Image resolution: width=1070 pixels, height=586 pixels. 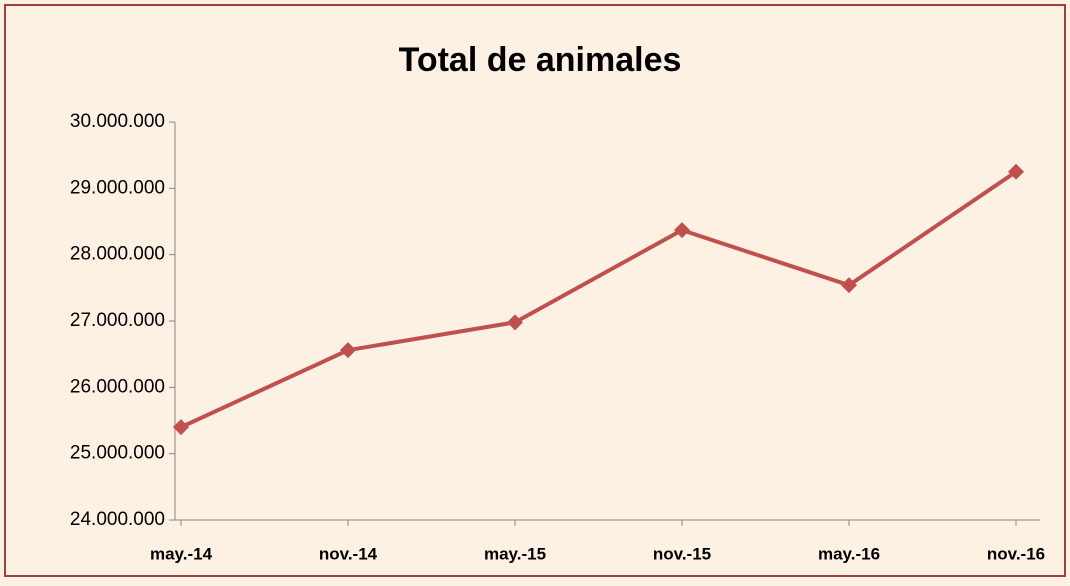 I want to click on y-tick-label: 29.000.000, so click(x=117, y=187).